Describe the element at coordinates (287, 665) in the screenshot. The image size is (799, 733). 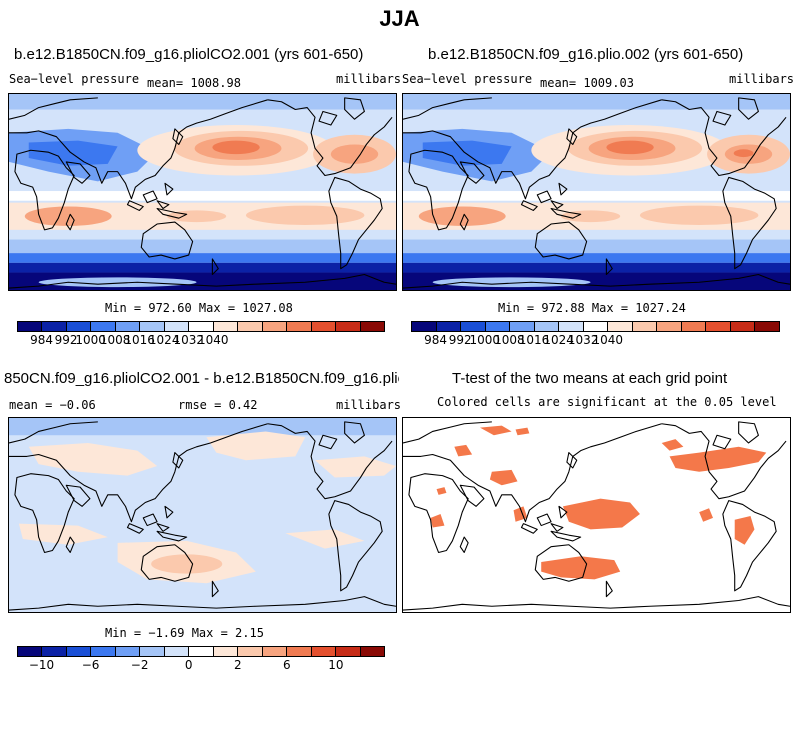
I see `colorbar-tick-label: 6` at that location.